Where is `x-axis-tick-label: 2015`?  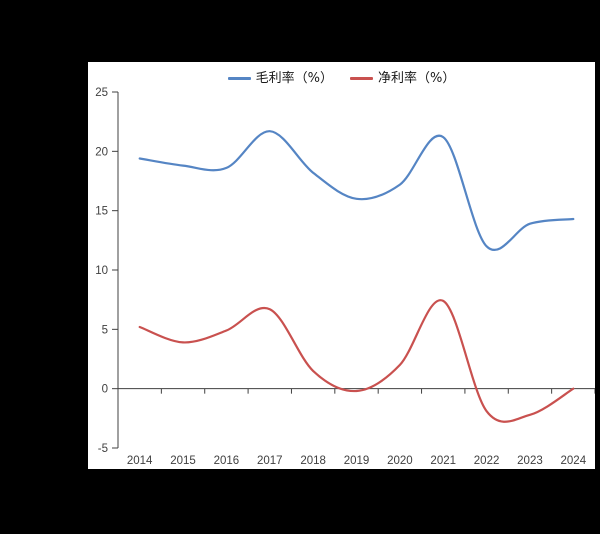
x-axis-tick-label: 2015 is located at coordinates (183, 461).